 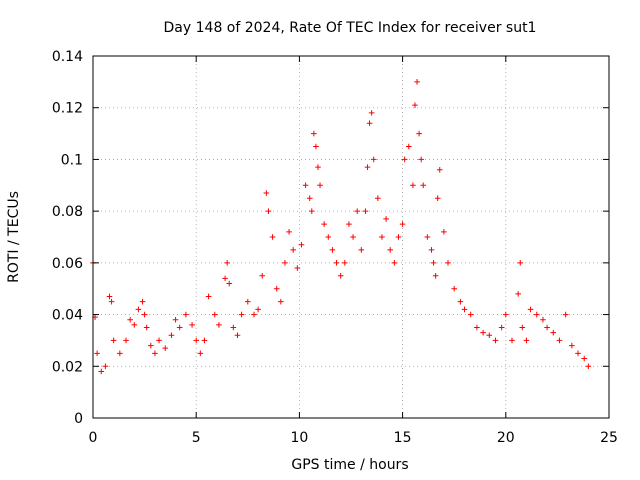 I want to click on x-tick-label: 25, so click(x=609, y=438).